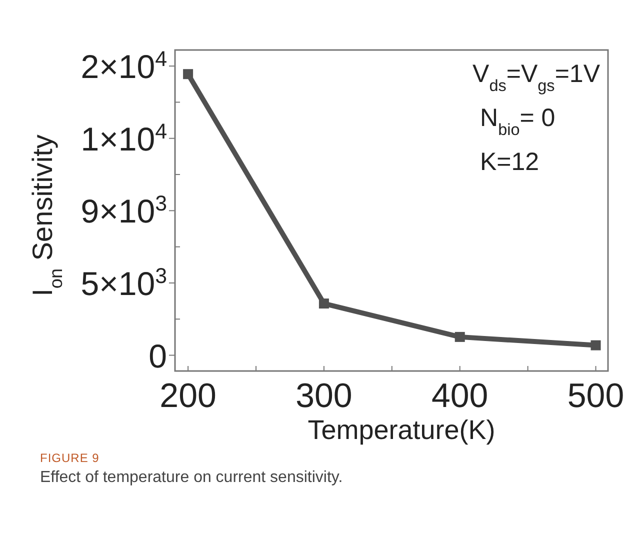 Image resolution: width=644 pixels, height=538 pixels. What do you see at coordinates (595, 396) in the screenshot?
I see `x-tick-label: 500` at bounding box center [595, 396].